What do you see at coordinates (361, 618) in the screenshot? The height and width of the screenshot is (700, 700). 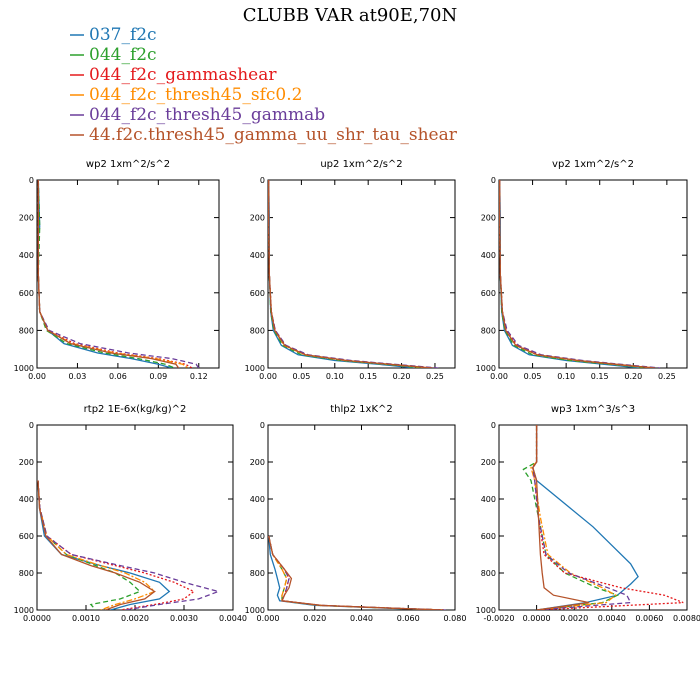 I see `x-tick-label: 0.040` at bounding box center [361, 618].